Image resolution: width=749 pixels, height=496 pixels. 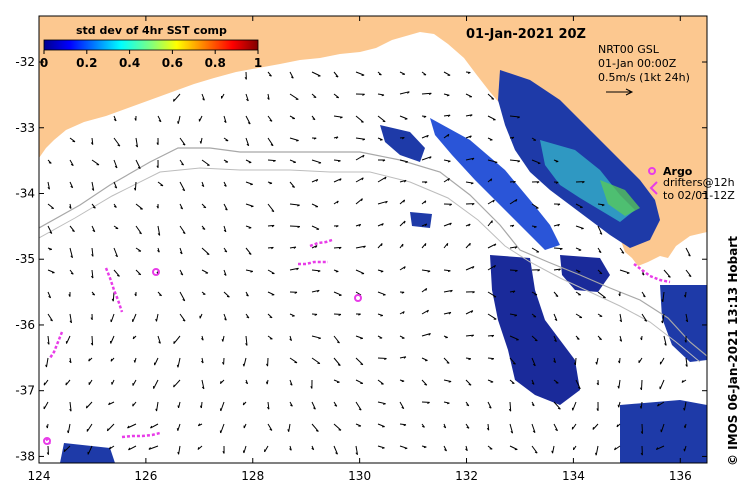 I want to click on credit-text: © IMOS 06-Jan-2021 13:13 Hobart, so click(x=733, y=351).